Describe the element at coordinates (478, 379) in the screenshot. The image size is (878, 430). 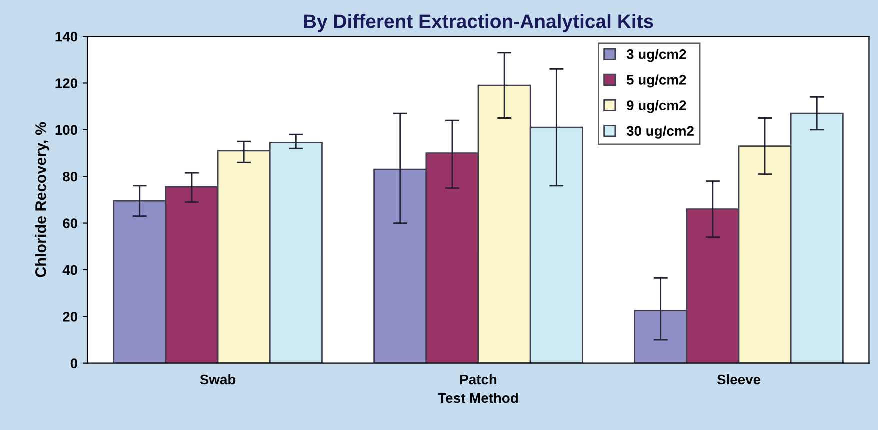
I see `x-tick-label: Patch` at that location.